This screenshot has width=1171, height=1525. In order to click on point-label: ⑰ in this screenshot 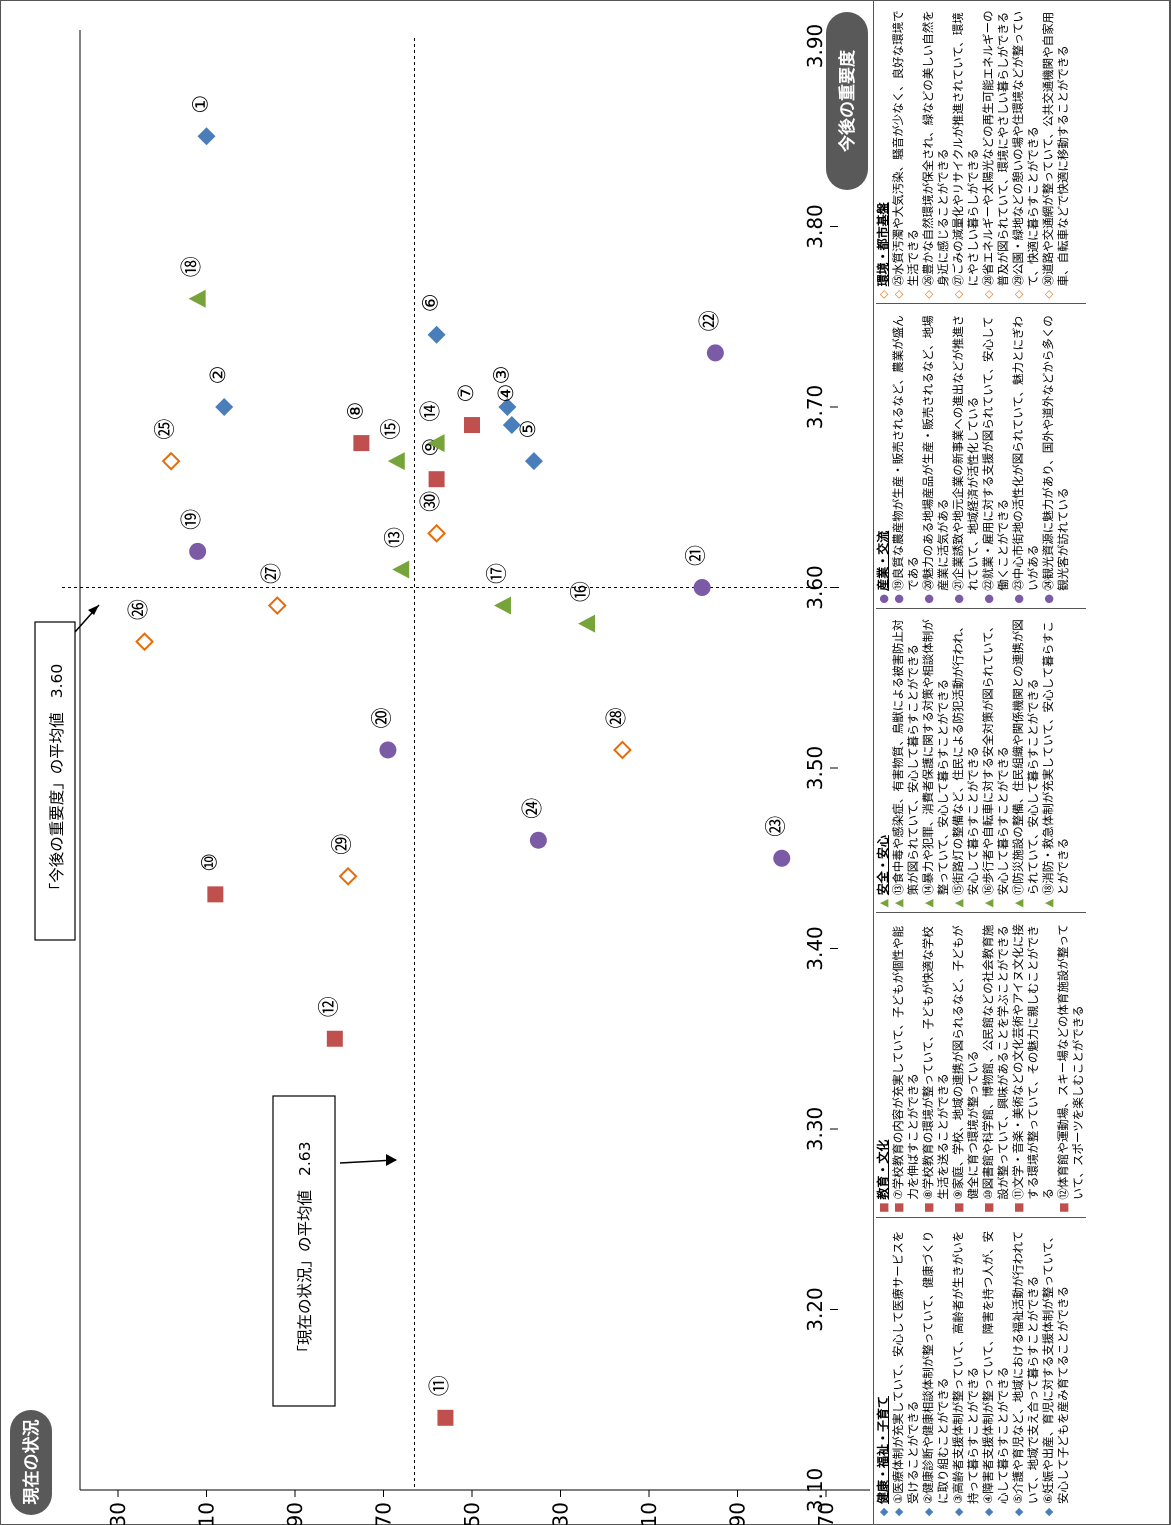, I will do `click(497, 573)`.